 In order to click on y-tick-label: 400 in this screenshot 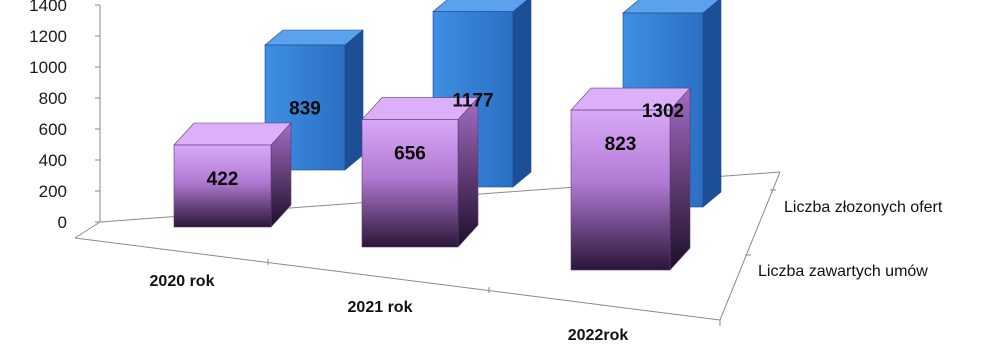, I will do `click(53, 160)`.